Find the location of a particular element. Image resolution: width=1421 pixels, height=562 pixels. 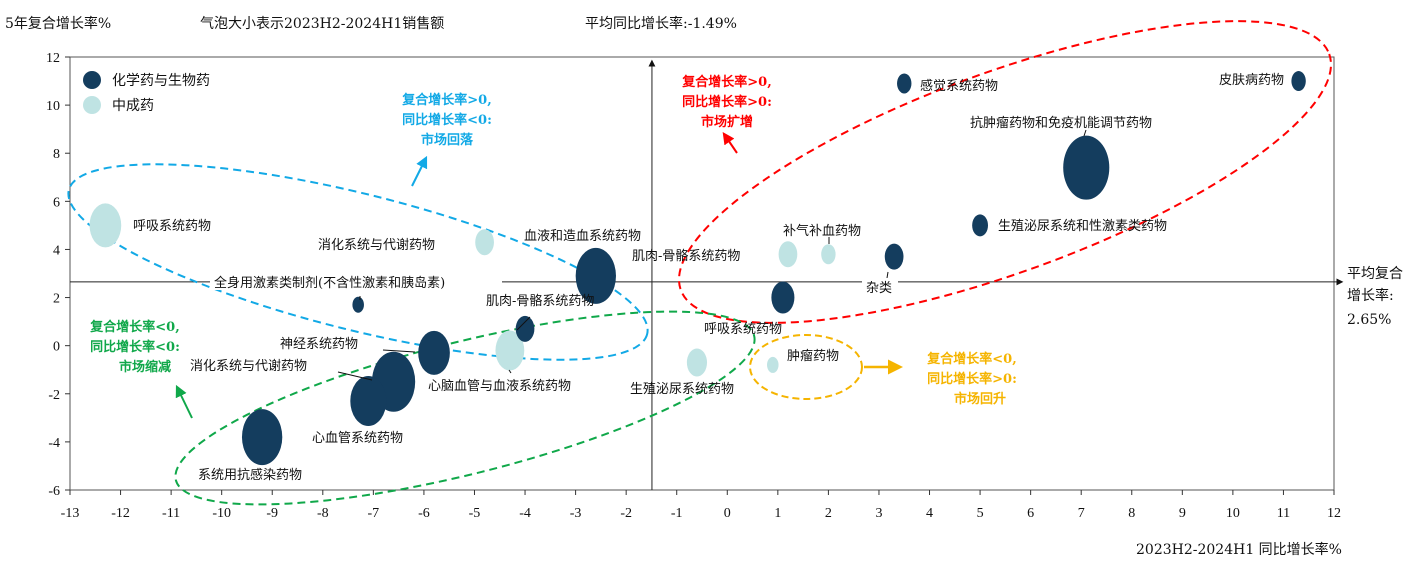

fall-annotation: 复合增长率>0, 同比增长率<0: 市场回落 is located at coordinates (446, 120).